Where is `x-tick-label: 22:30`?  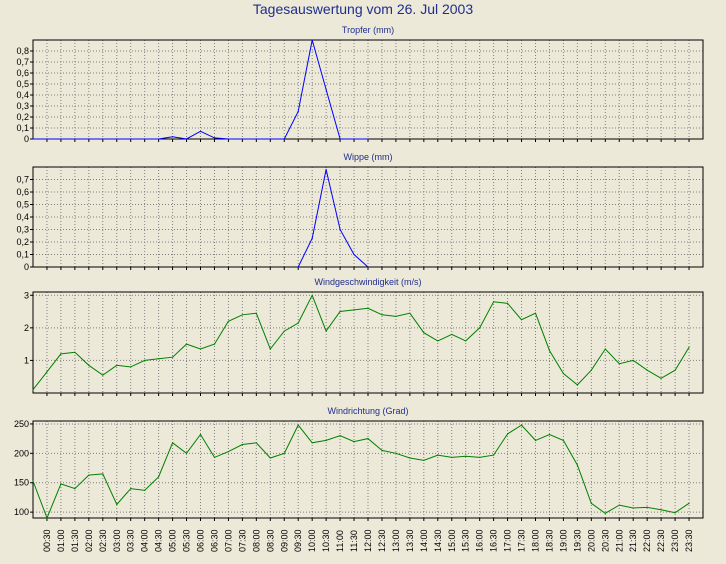
x-tick-label: 22:30 is located at coordinates (661, 540).